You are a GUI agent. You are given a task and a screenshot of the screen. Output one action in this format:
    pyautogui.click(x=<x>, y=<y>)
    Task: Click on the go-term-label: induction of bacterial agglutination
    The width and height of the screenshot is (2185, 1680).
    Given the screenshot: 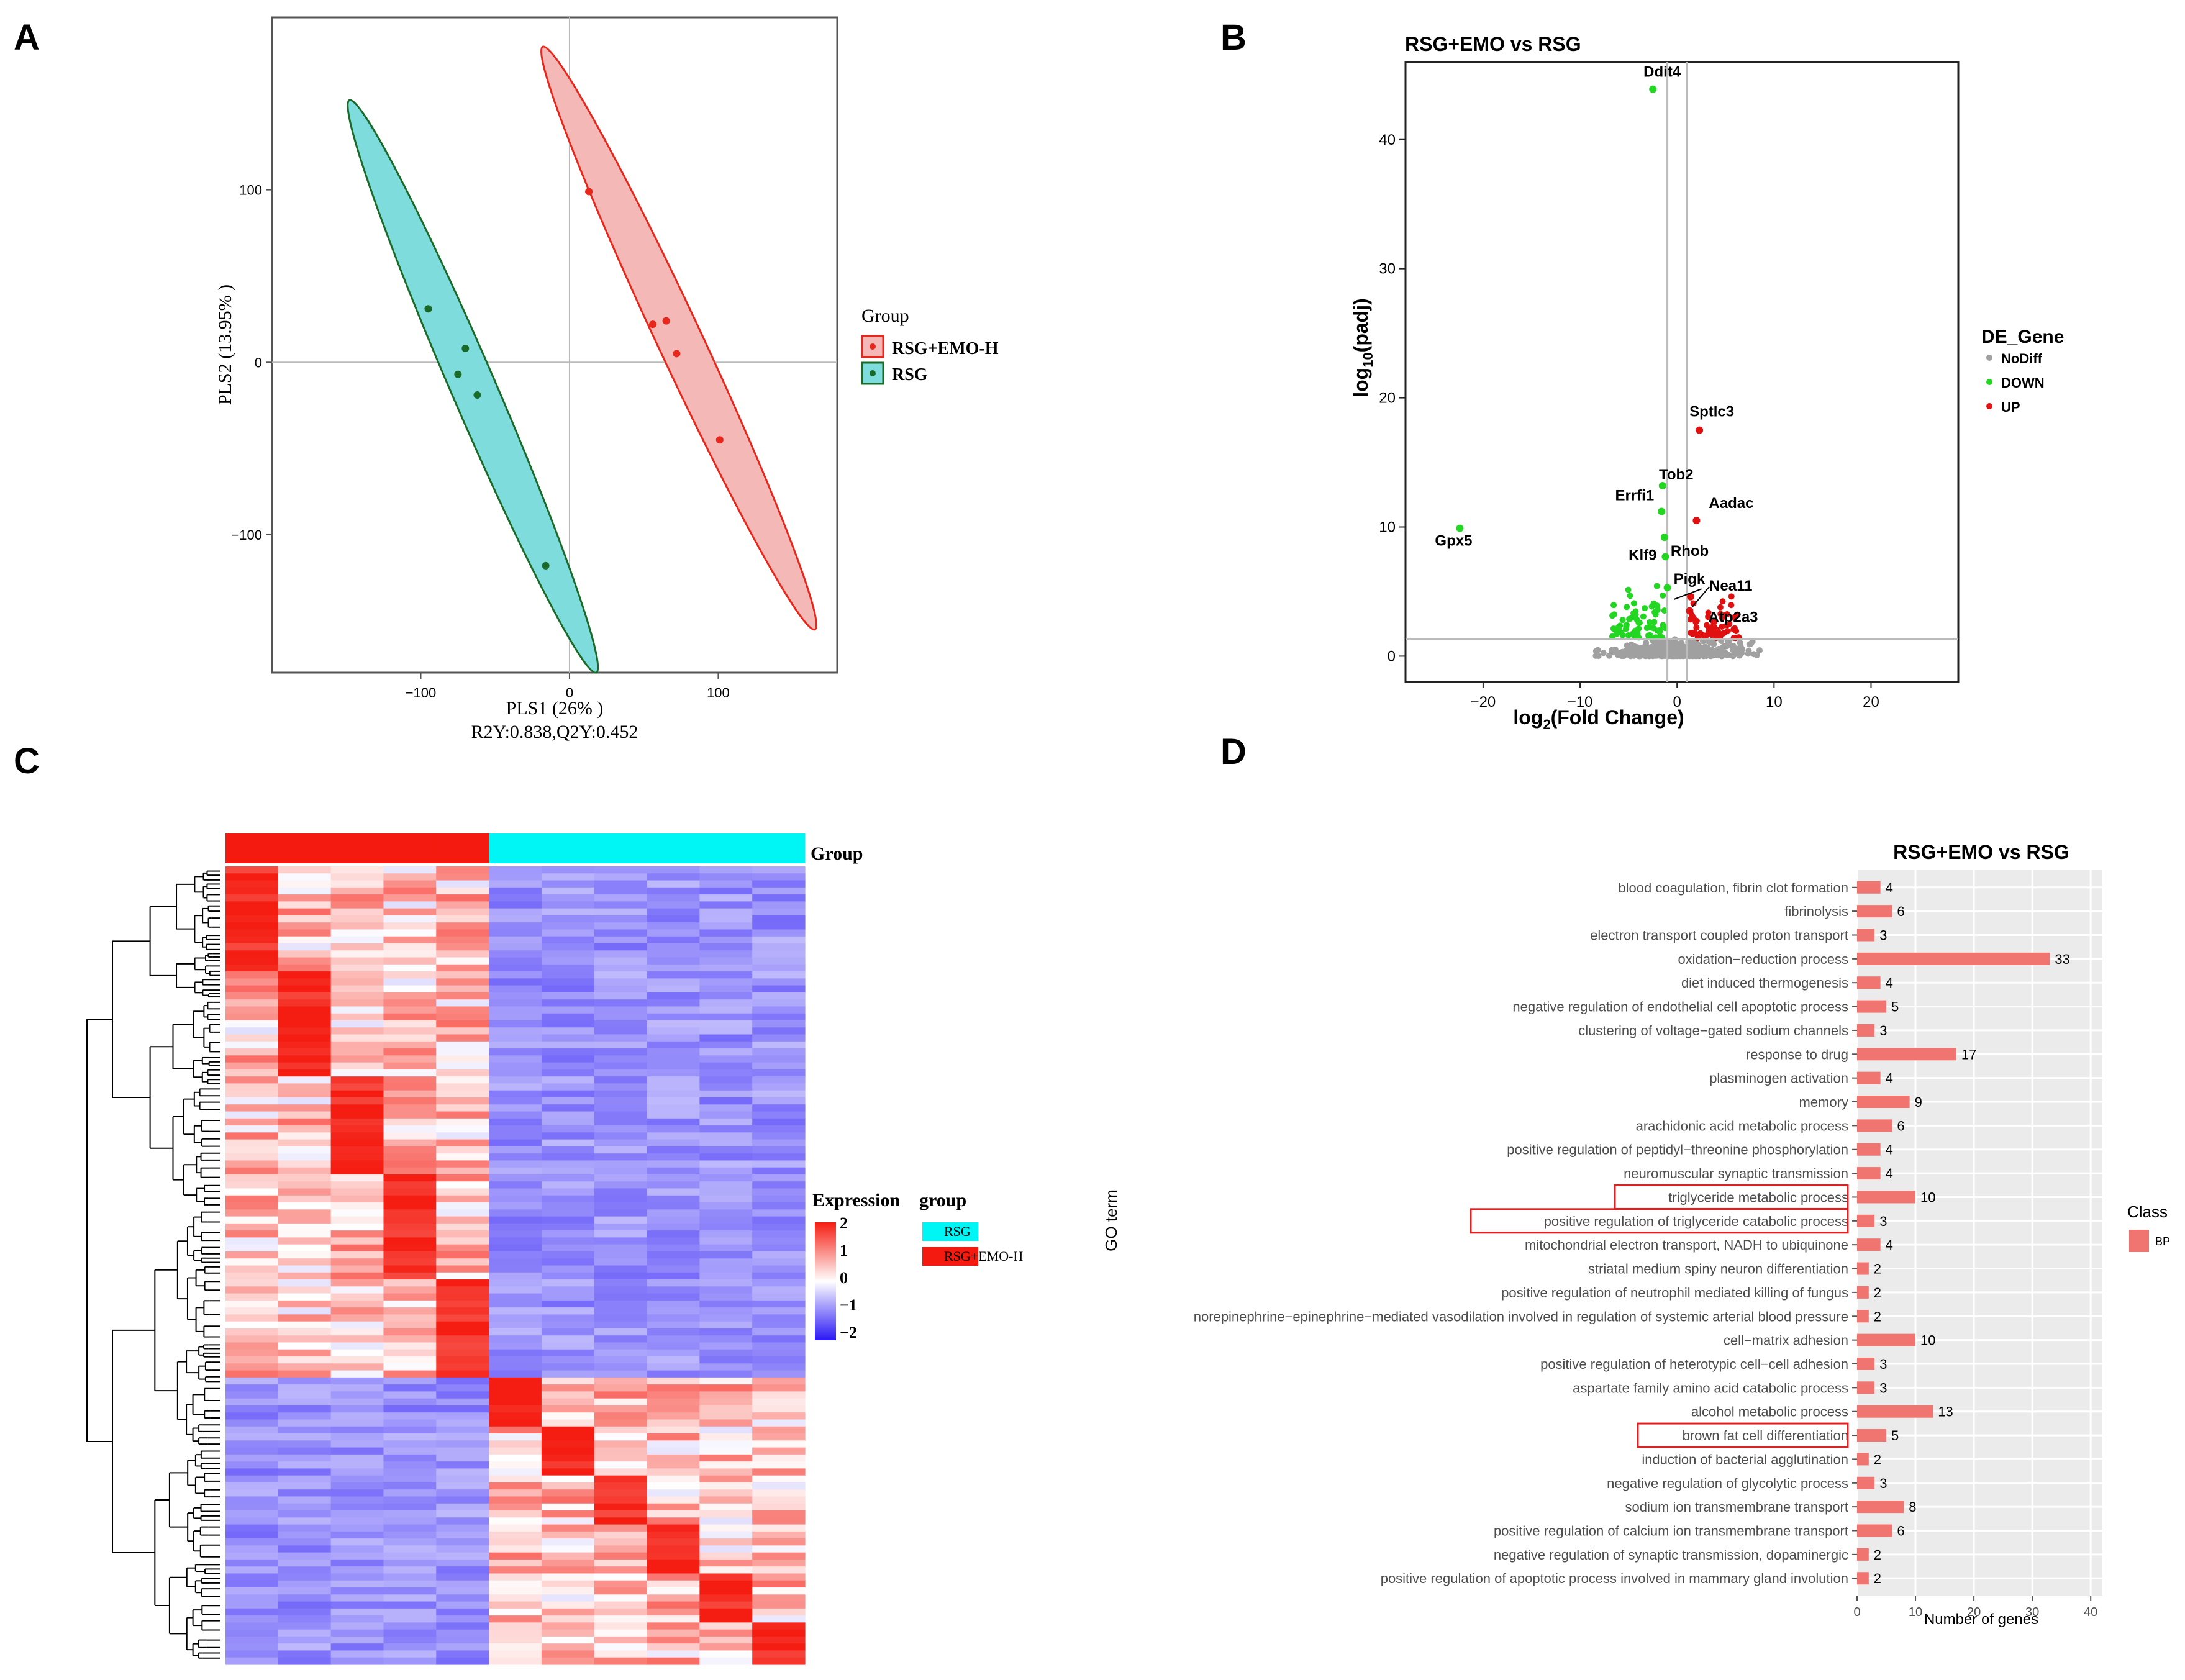 What is the action you would take?
    pyautogui.click(x=1745, y=1459)
    